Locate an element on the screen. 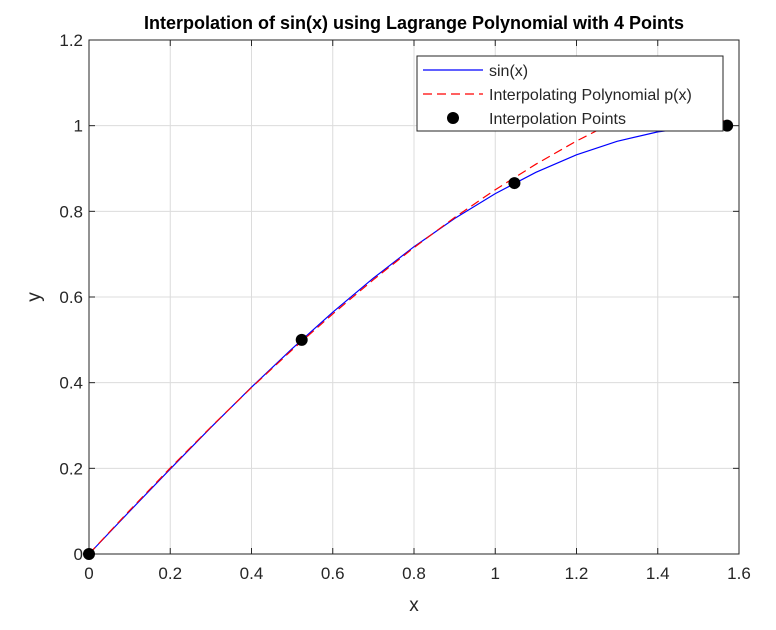  y-tick-label: 0.4 is located at coordinates (71, 383).